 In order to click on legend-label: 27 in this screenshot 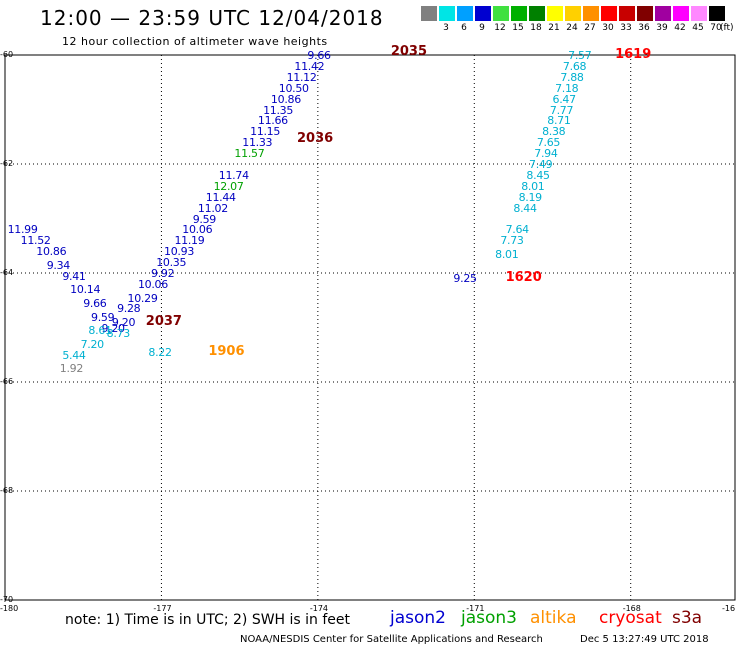, I will do `click(590, 28)`.